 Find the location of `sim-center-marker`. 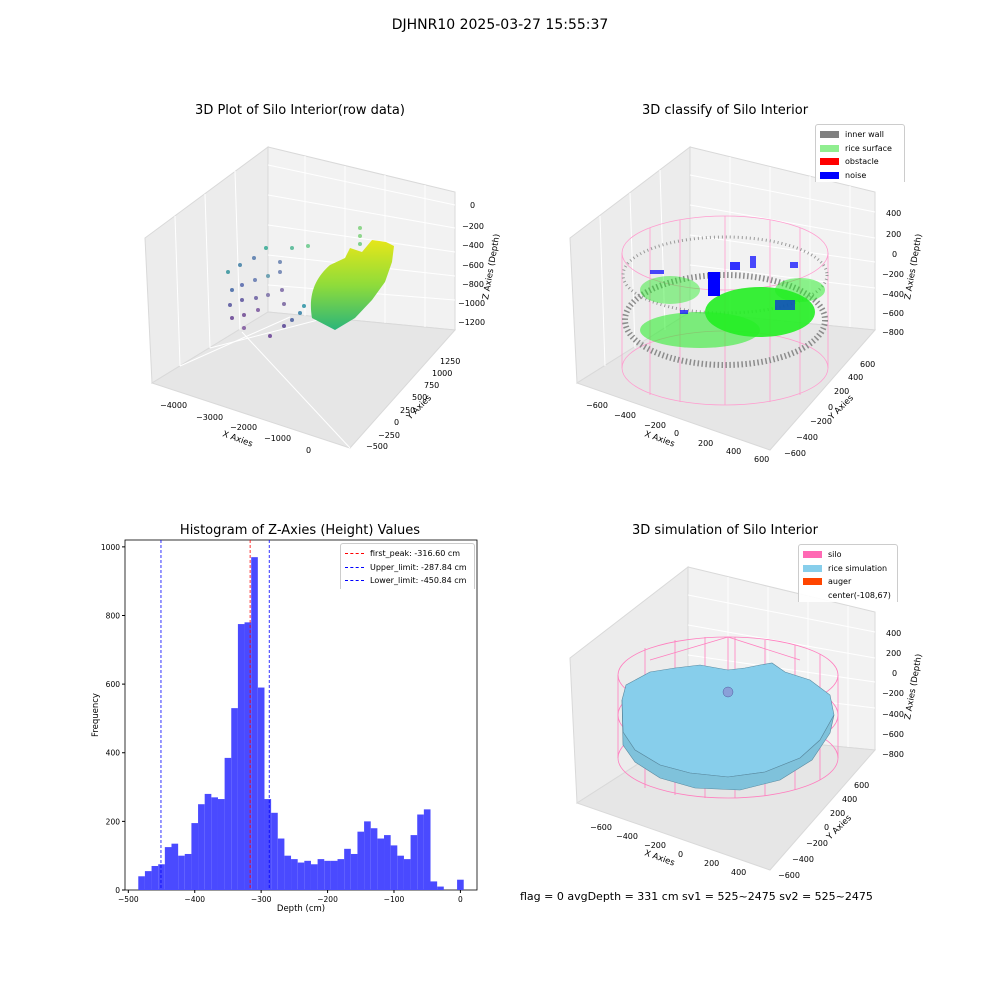

sim-center-marker is located at coordinates (728, 692).